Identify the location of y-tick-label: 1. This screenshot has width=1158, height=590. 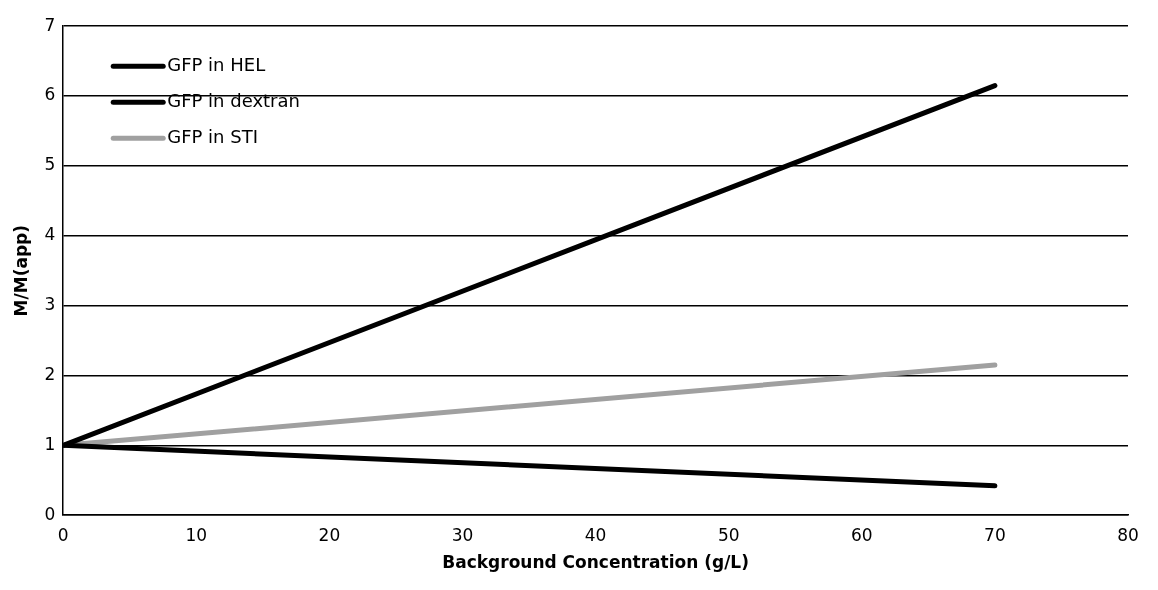
(50, 443).